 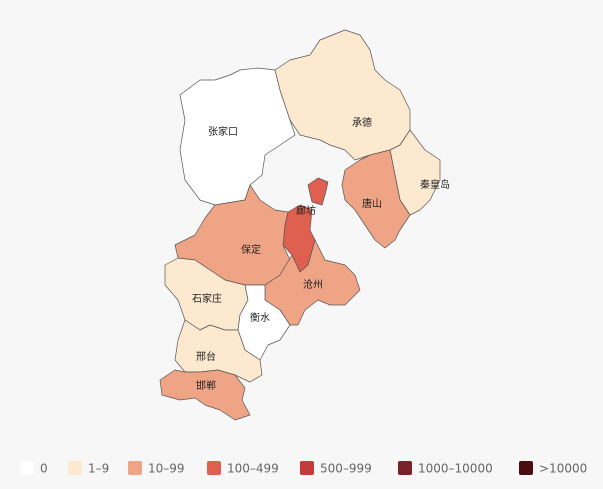 I want to click on region-label: 邯郸, so click(x=206, y=385).